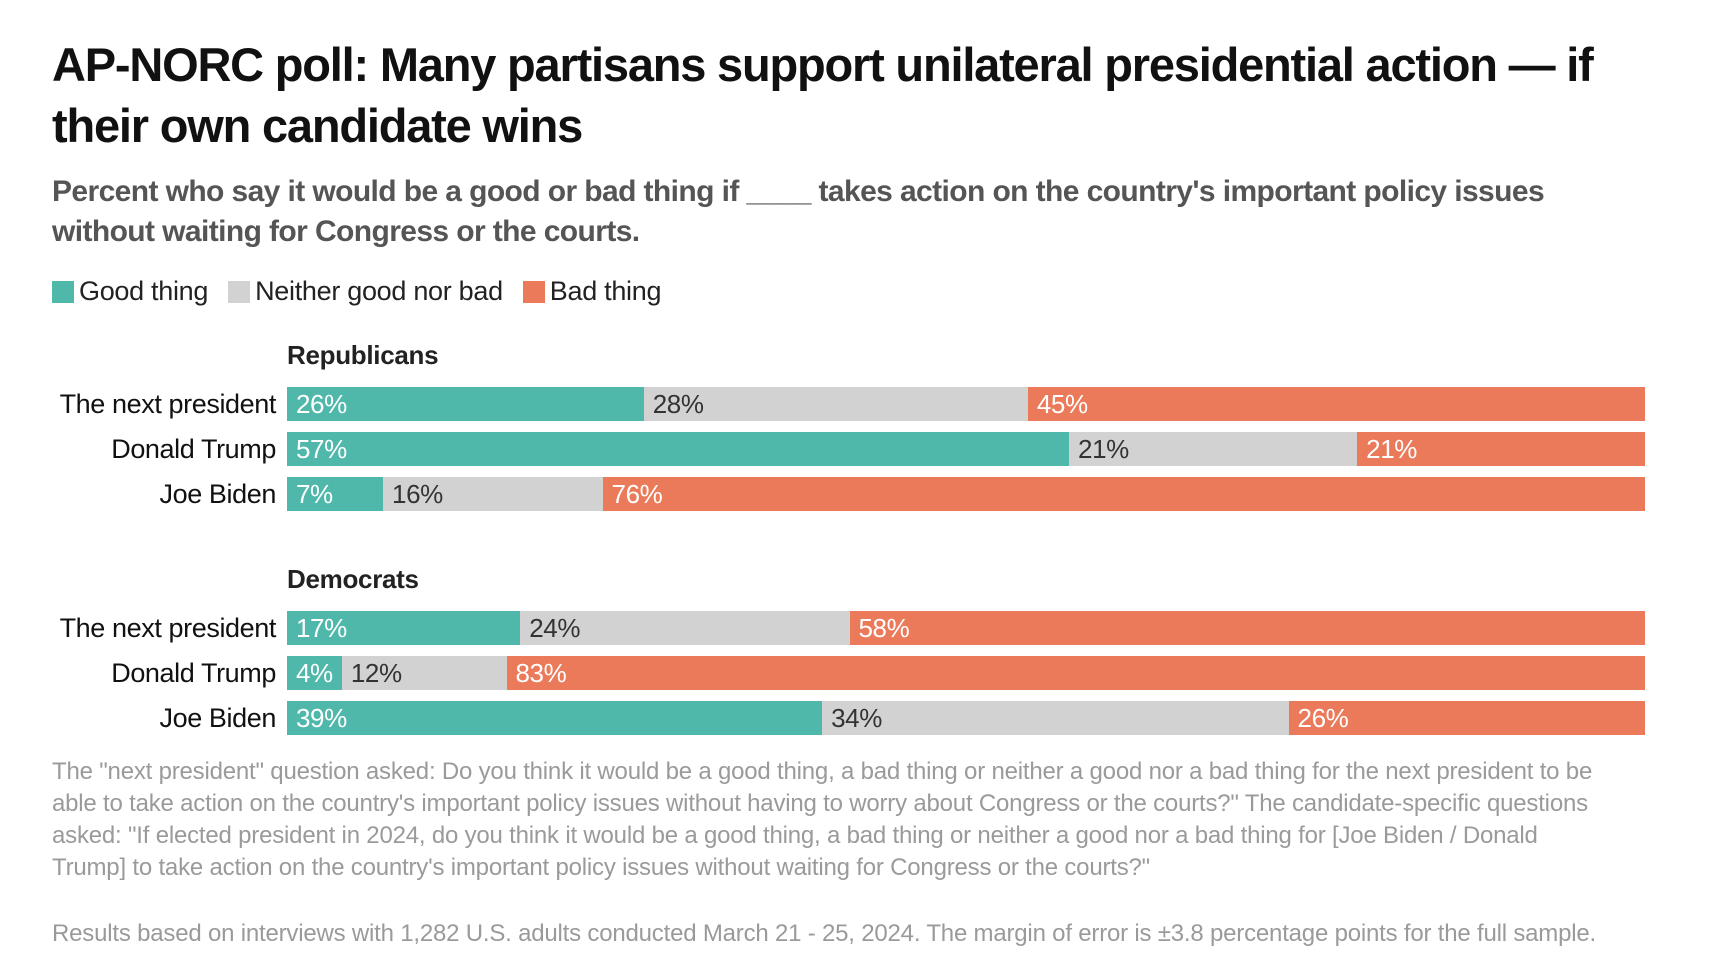 This screenshot has width=1714, height=974. I want to click on legend-swatch-neither, so click(239, 291).